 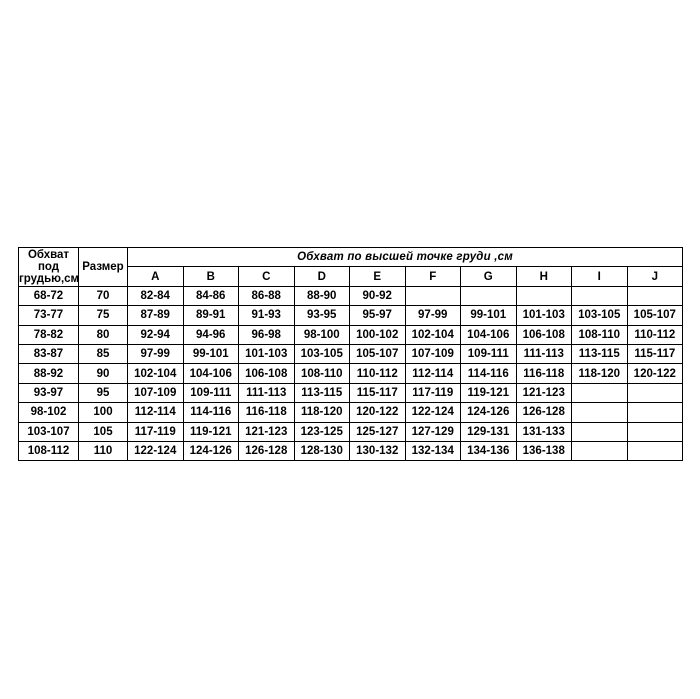 What do you see at coordinates (321, 315) in the screenshot?
I see `cell-bust-d: 93-95` at bounding box center [321, 315].